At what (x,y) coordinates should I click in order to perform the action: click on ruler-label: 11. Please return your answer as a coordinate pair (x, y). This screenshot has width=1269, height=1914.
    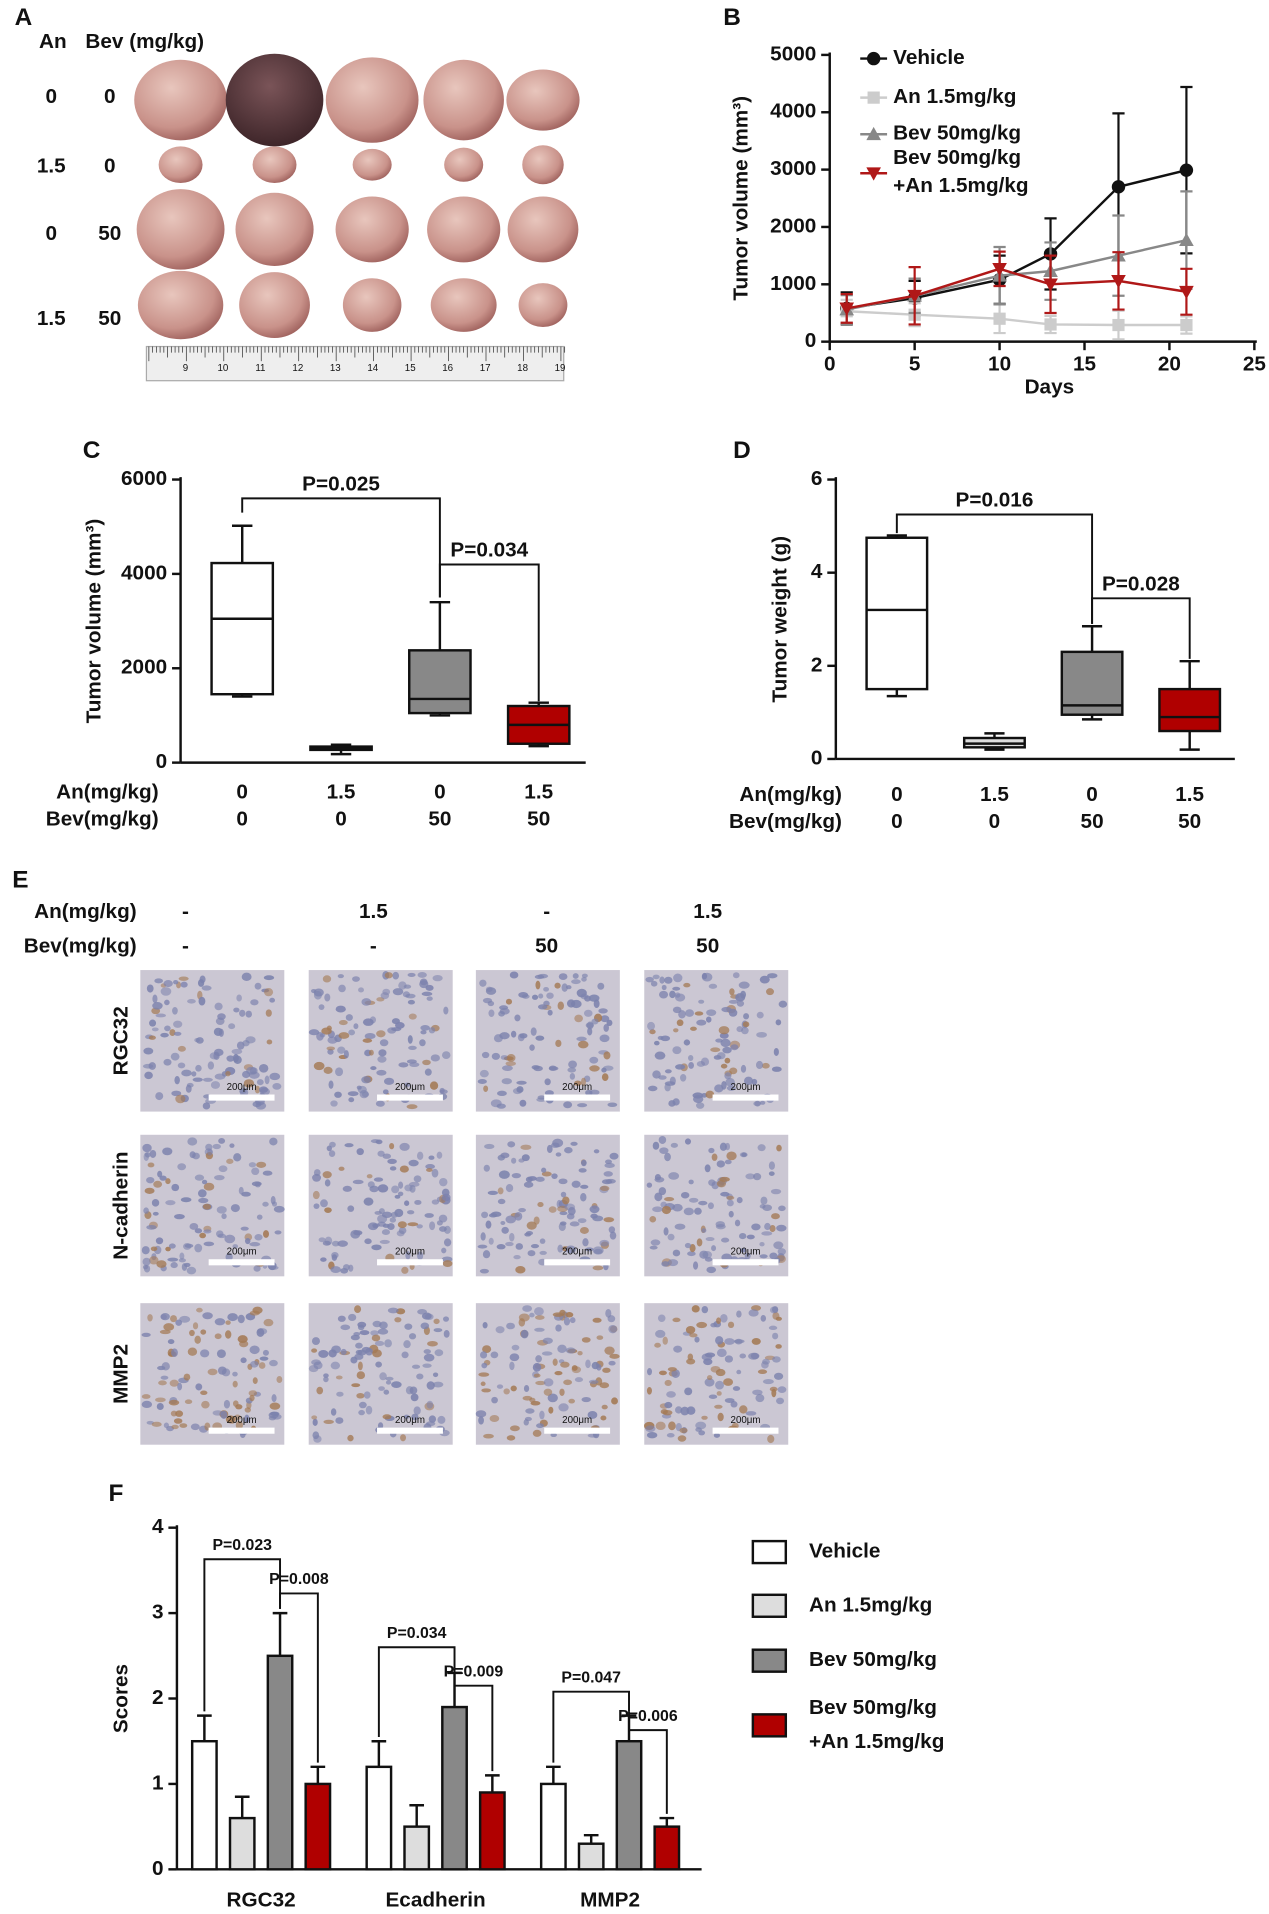
    Looking at the image, I should click on (260, 368).